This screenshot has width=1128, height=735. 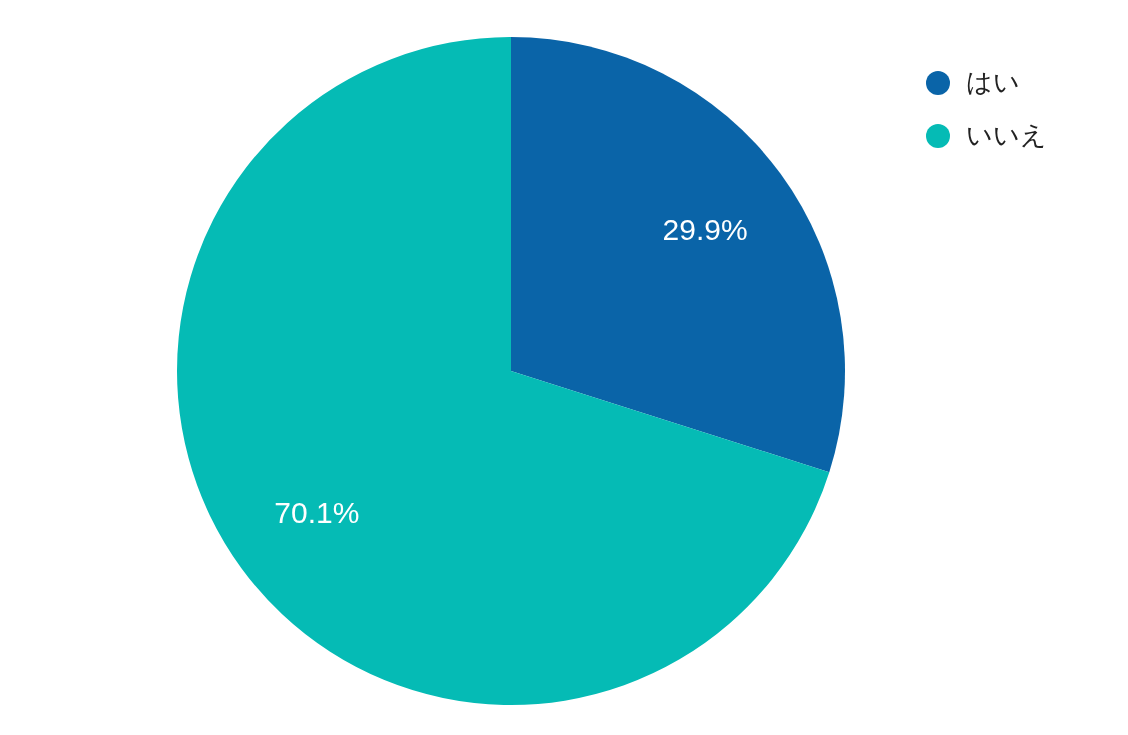 I want to click on legend-label: いいえ, so click(x=1006, y=135).